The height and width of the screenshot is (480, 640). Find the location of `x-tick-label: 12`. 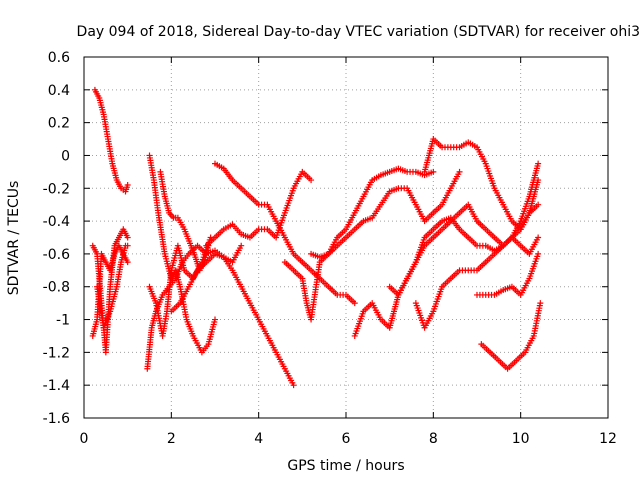

x-tick-label: 12 is located at coordinates (608, 439).